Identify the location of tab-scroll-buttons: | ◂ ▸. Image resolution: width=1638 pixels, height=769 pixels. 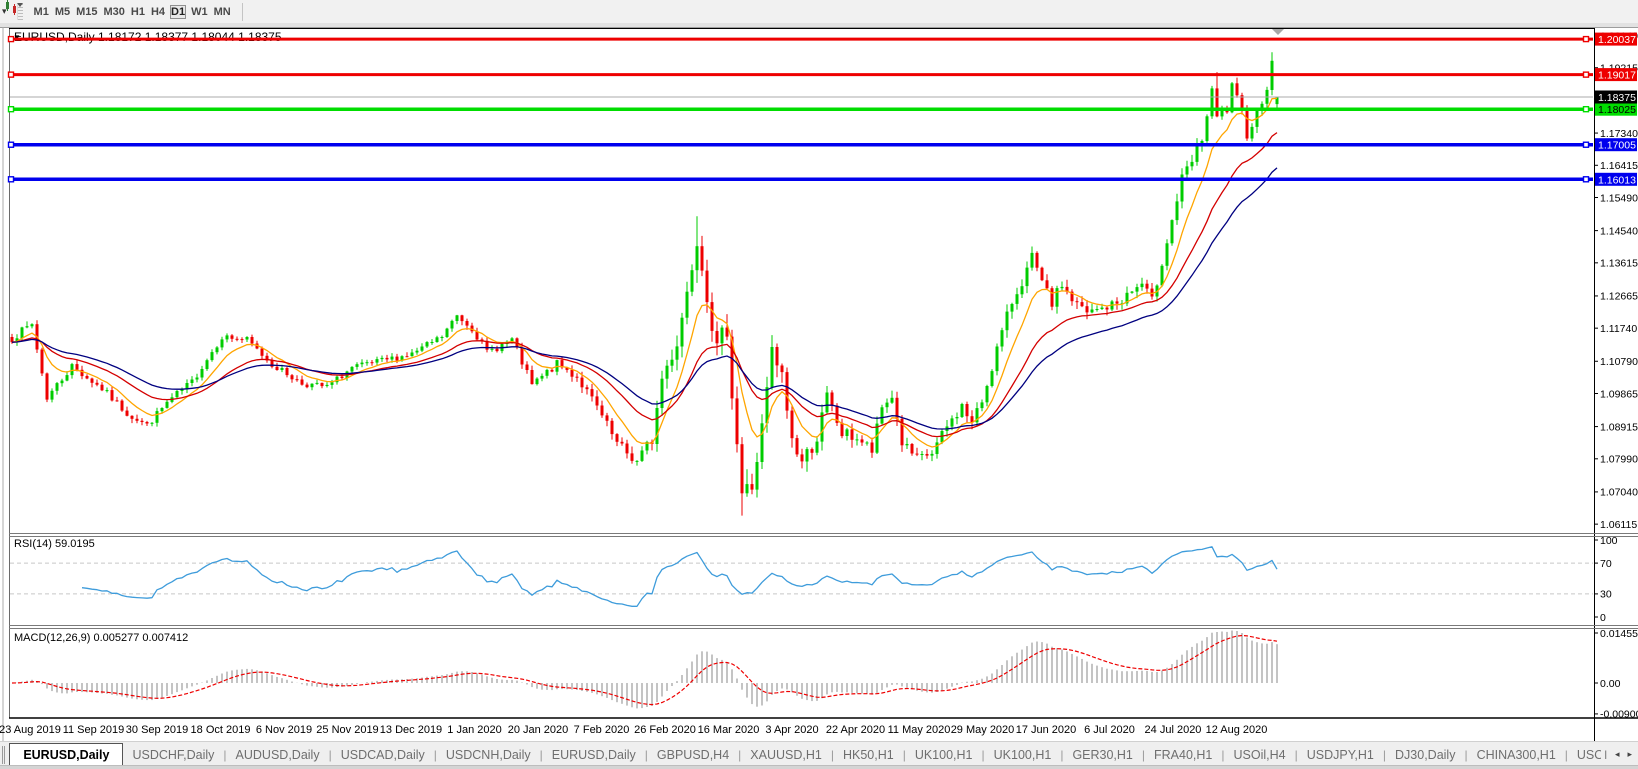
(1619, 753).